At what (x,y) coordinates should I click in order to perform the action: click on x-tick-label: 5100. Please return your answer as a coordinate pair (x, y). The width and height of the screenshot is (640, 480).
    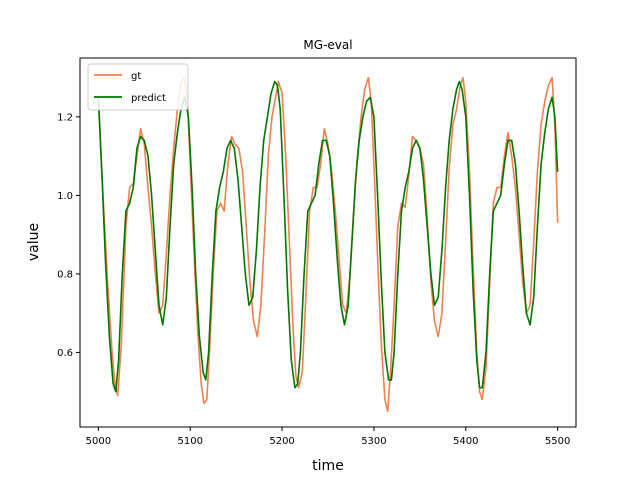
    Looking at the image, I should click on (189, 441).